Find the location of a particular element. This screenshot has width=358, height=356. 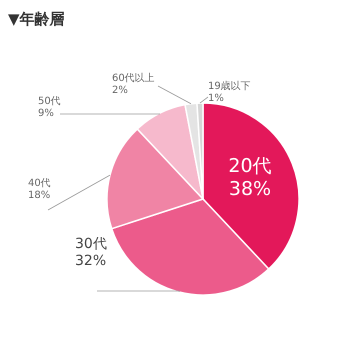

slice-label: 20代 is located at coordinates (250, 166).